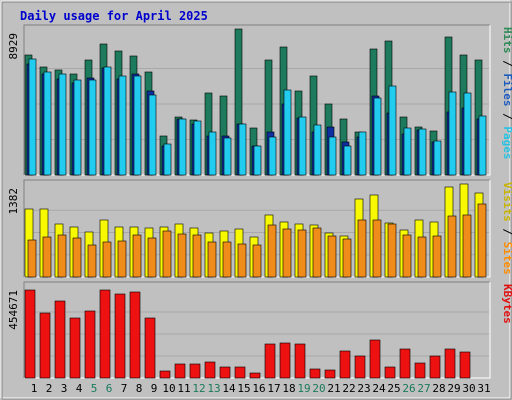  Describe the element at coordinates (94, 388) in the screenshot. I see `x-tick-label: 5` at that location.